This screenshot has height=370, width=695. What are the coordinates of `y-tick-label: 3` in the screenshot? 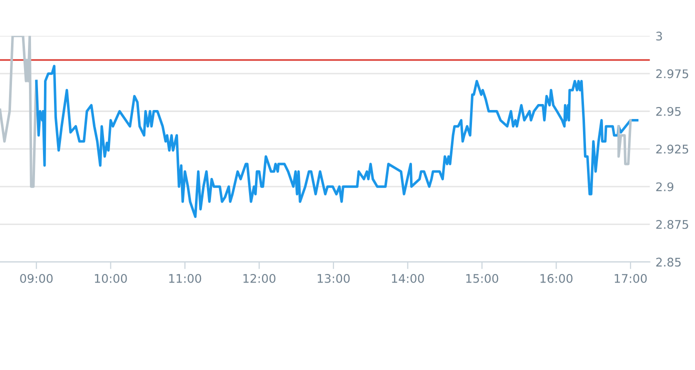 It's located at (659, 36).